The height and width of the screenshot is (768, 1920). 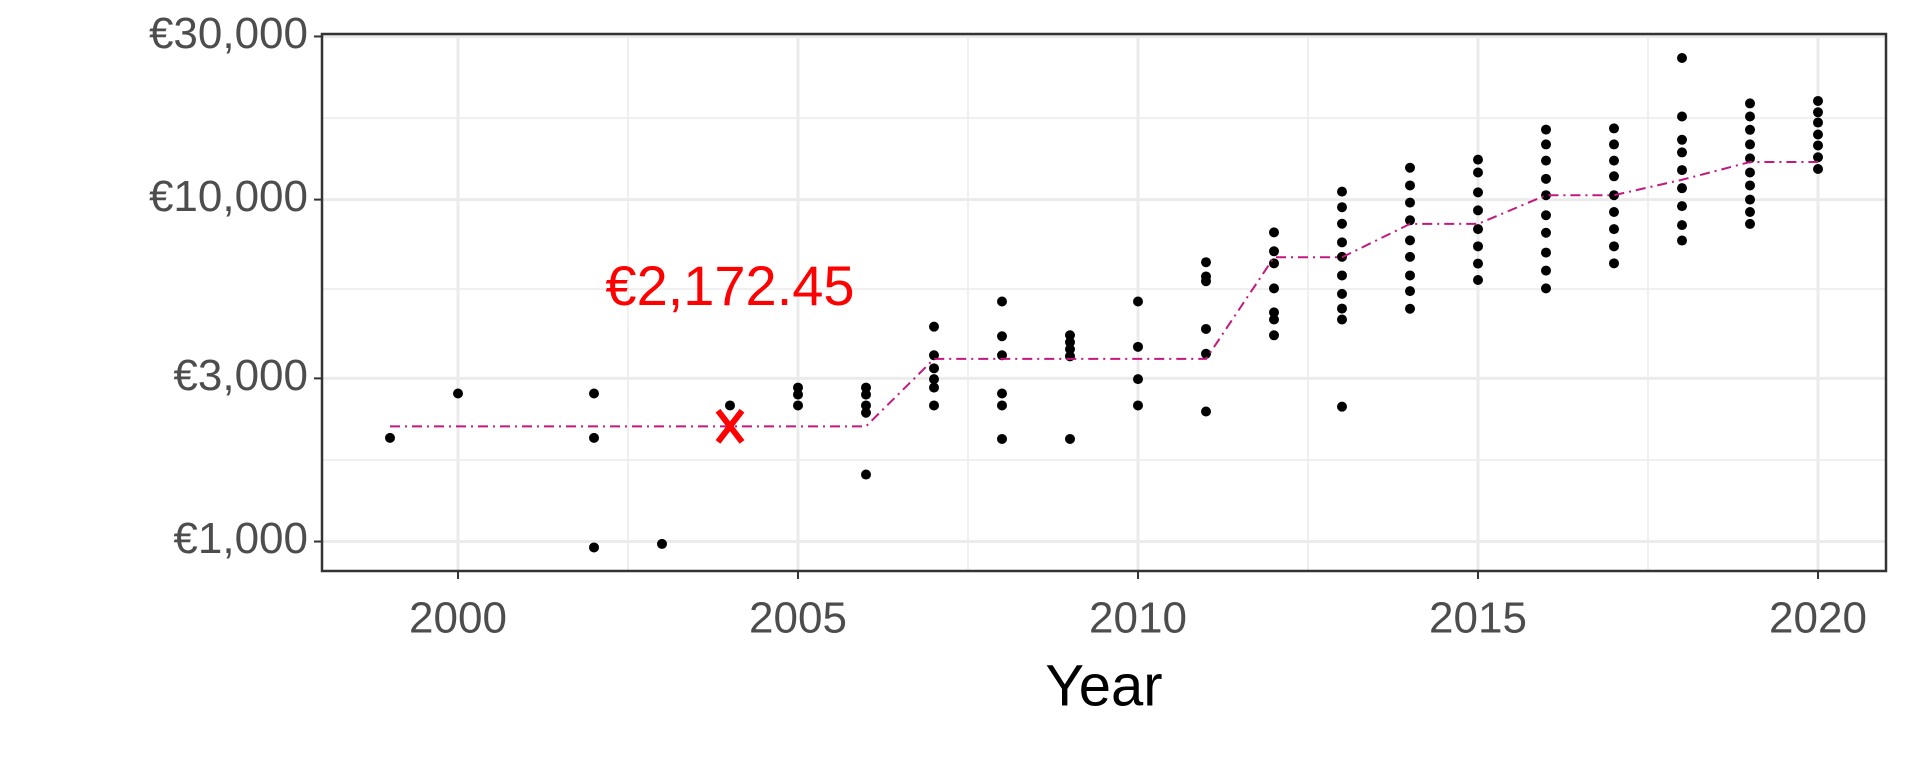 I want to click on x-tick-label: 2010, so click(x=1138, y=618).